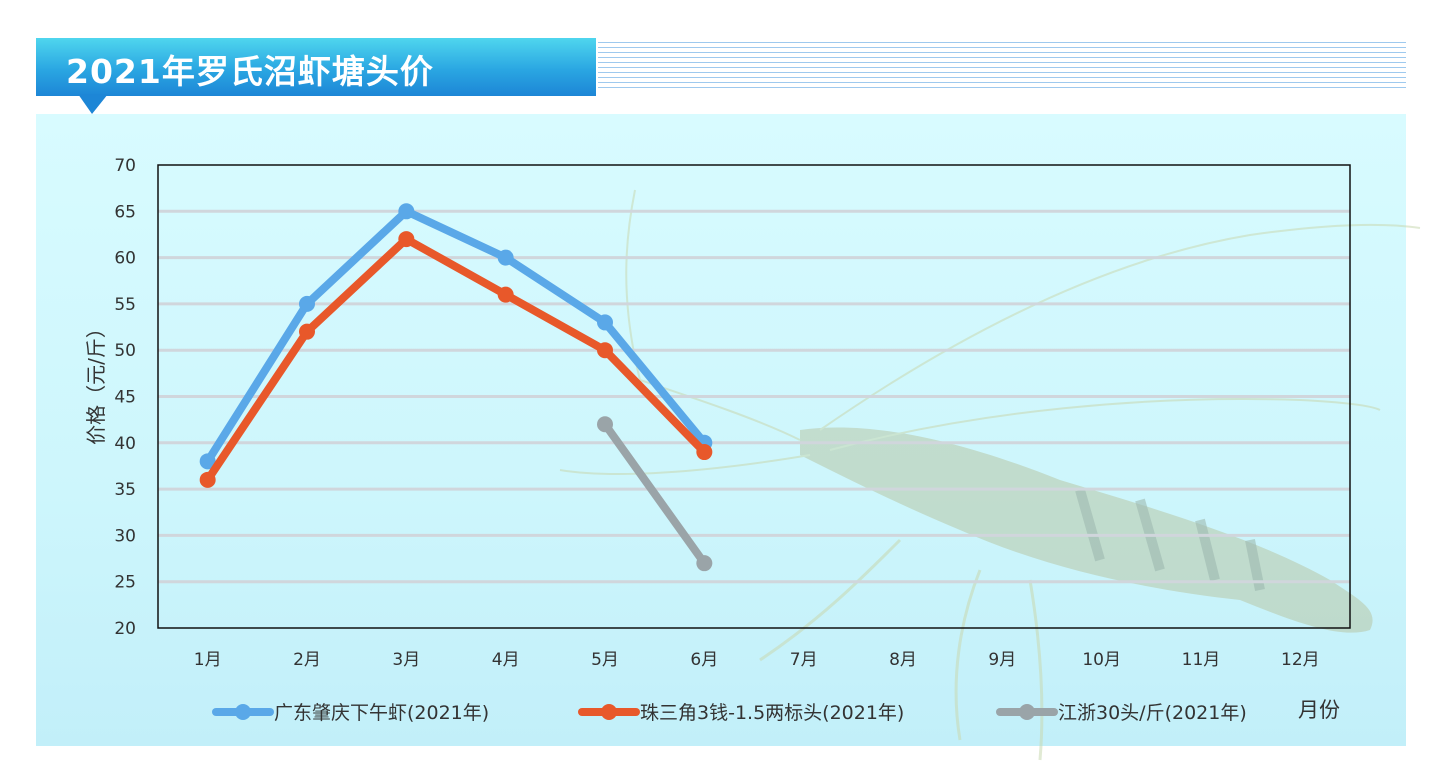  I want to click on header-stripes, so click(1002, 67).